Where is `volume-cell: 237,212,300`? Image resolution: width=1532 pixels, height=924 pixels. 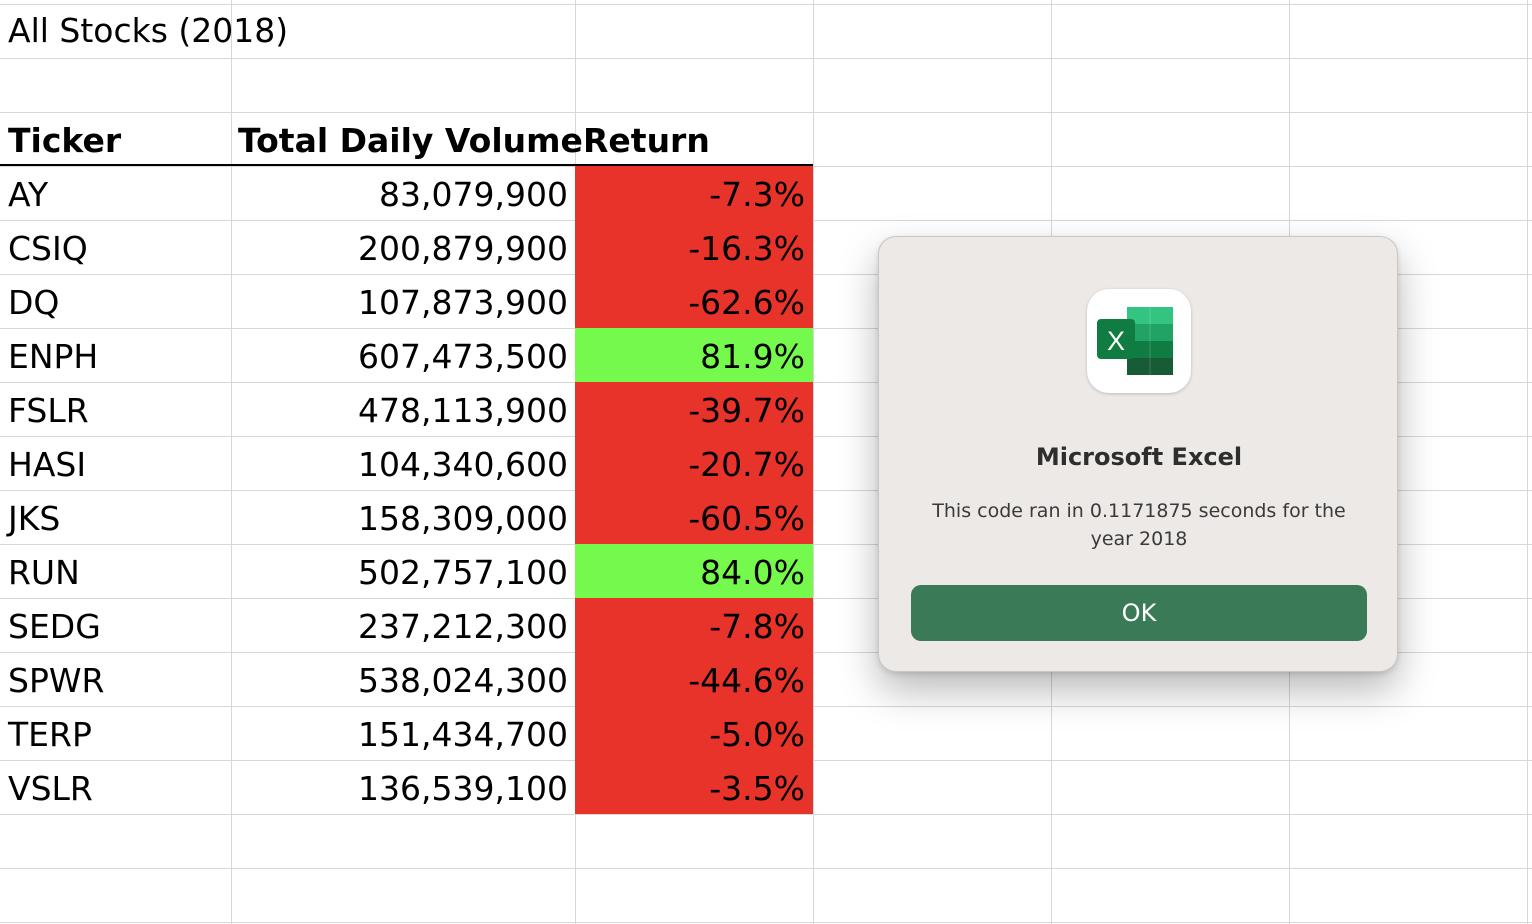
volume-cell: 237,212,300 is located at coordinates (463, 626).